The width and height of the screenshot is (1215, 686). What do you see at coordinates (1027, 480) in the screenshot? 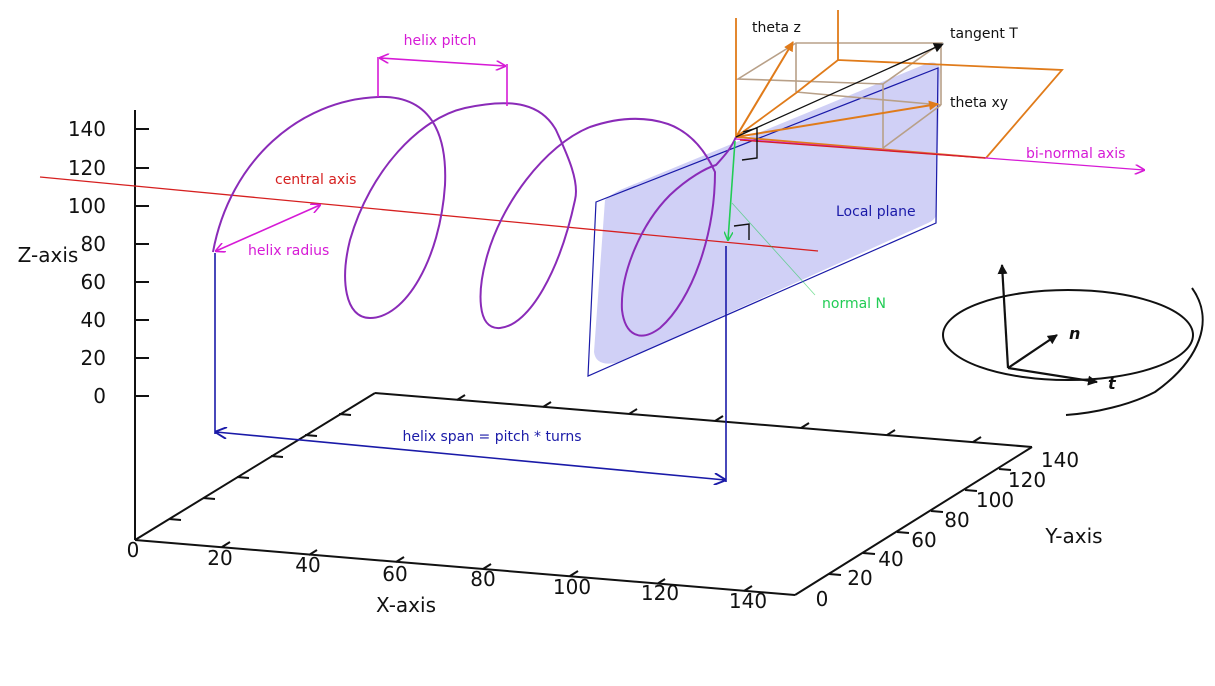
I see `y-tick-label: 120` at bounding box center [1027, 480].